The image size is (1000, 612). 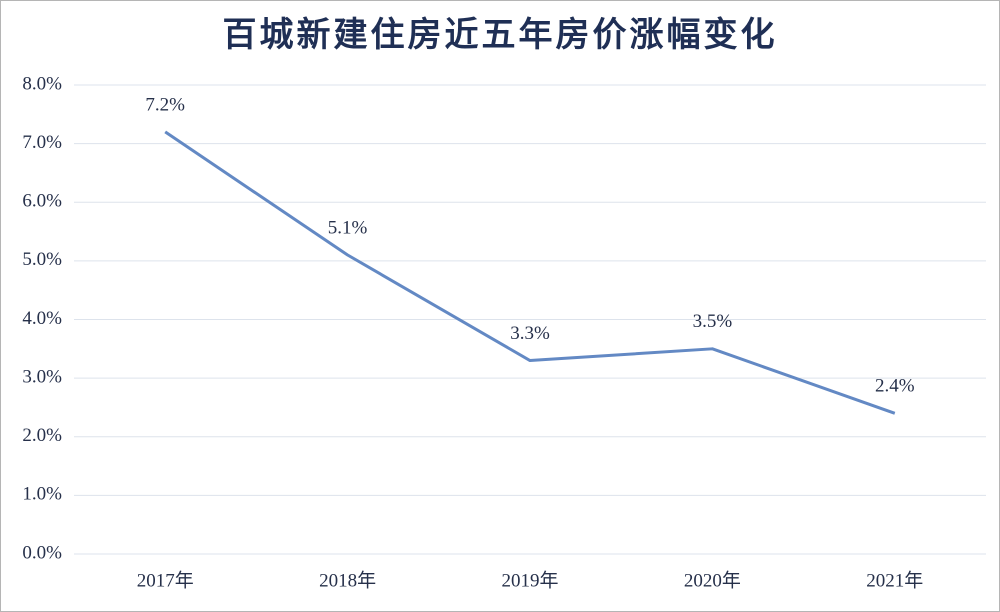 I want to click on x-tick-label: 2018年, so click(x=347, y=580).